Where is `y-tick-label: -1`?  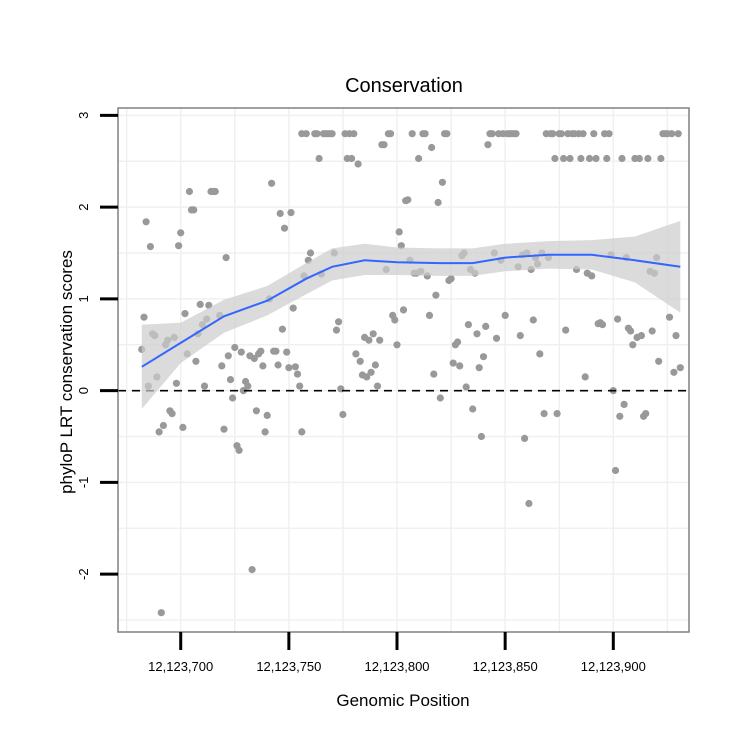
y-tick-label: -1 is located at coordinates (83, 483).